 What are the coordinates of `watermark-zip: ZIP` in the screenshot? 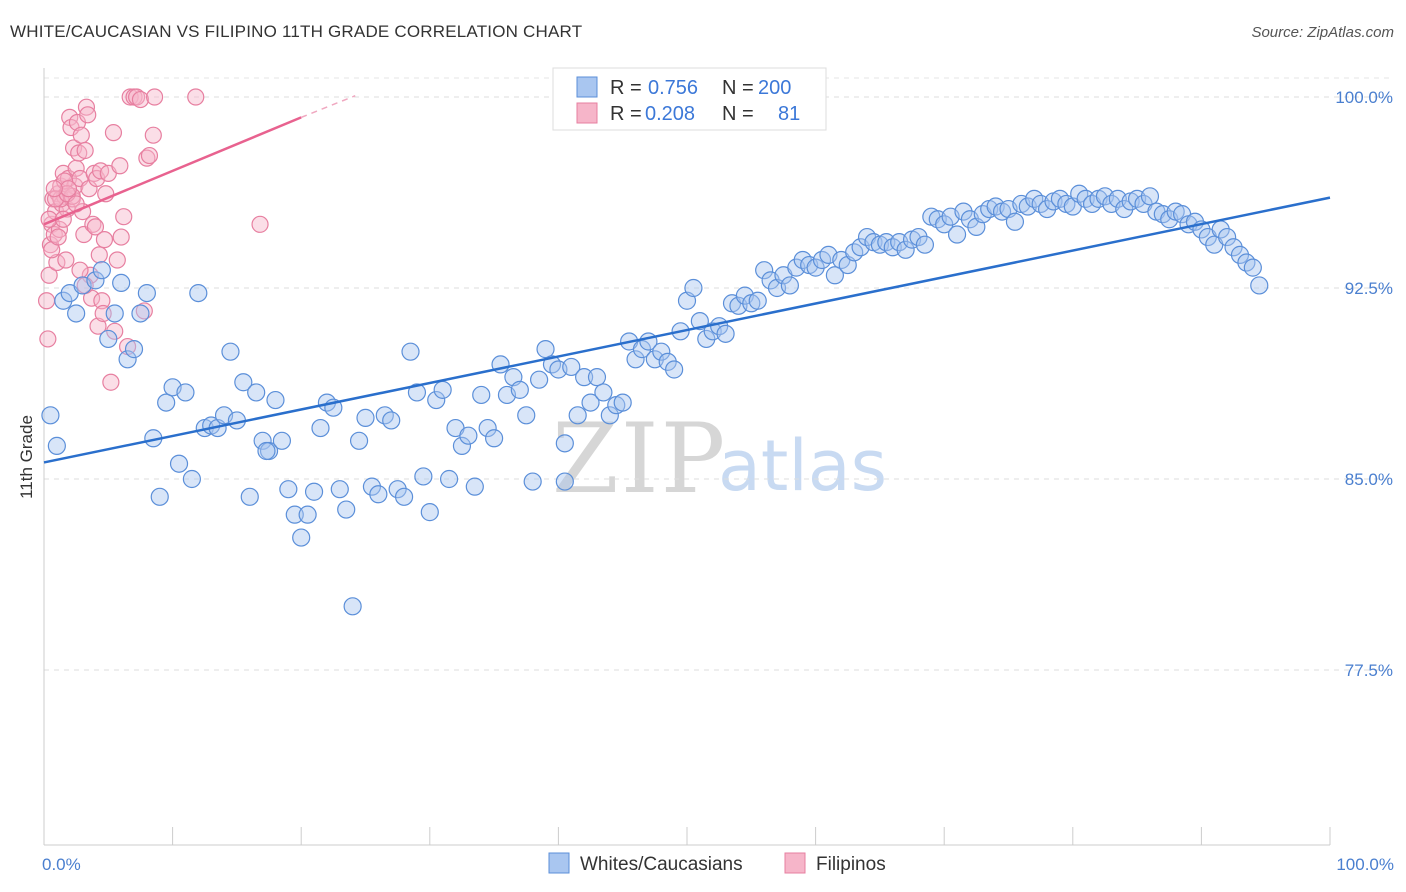 It's located at (639, 459).